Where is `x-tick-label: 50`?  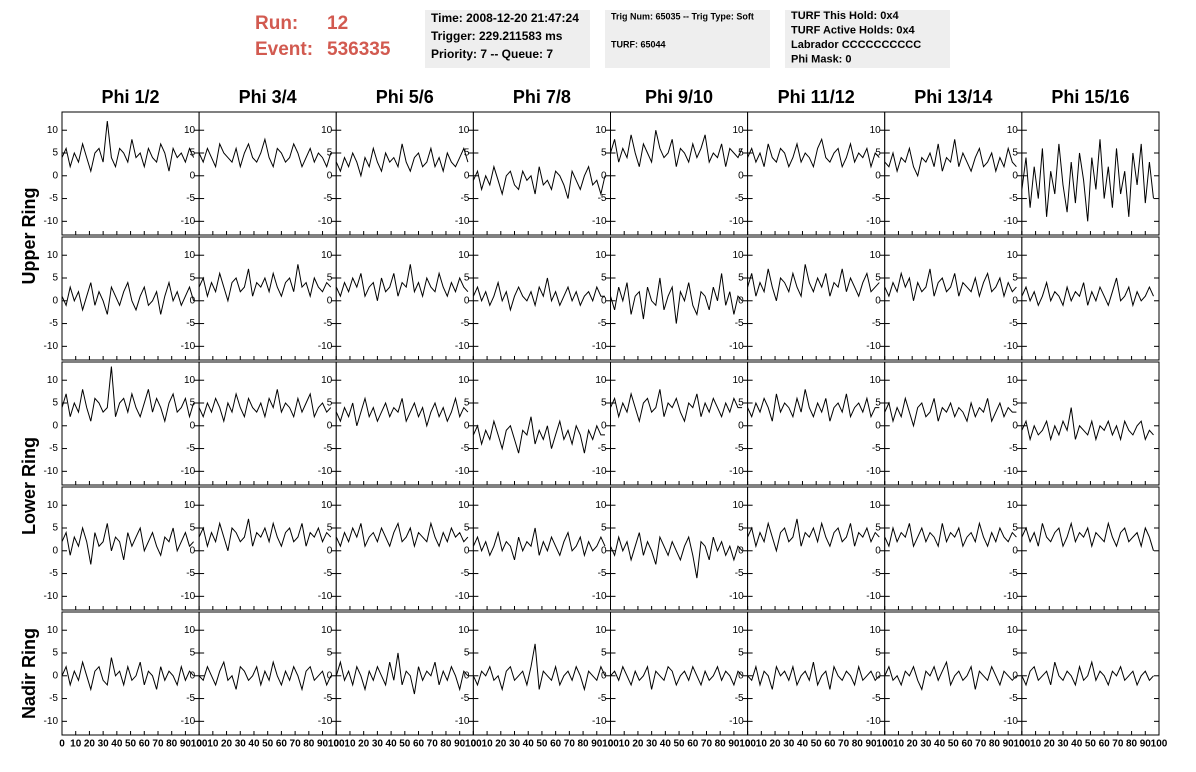
x-tick-label: 50 is located at coordinates (680, 744).